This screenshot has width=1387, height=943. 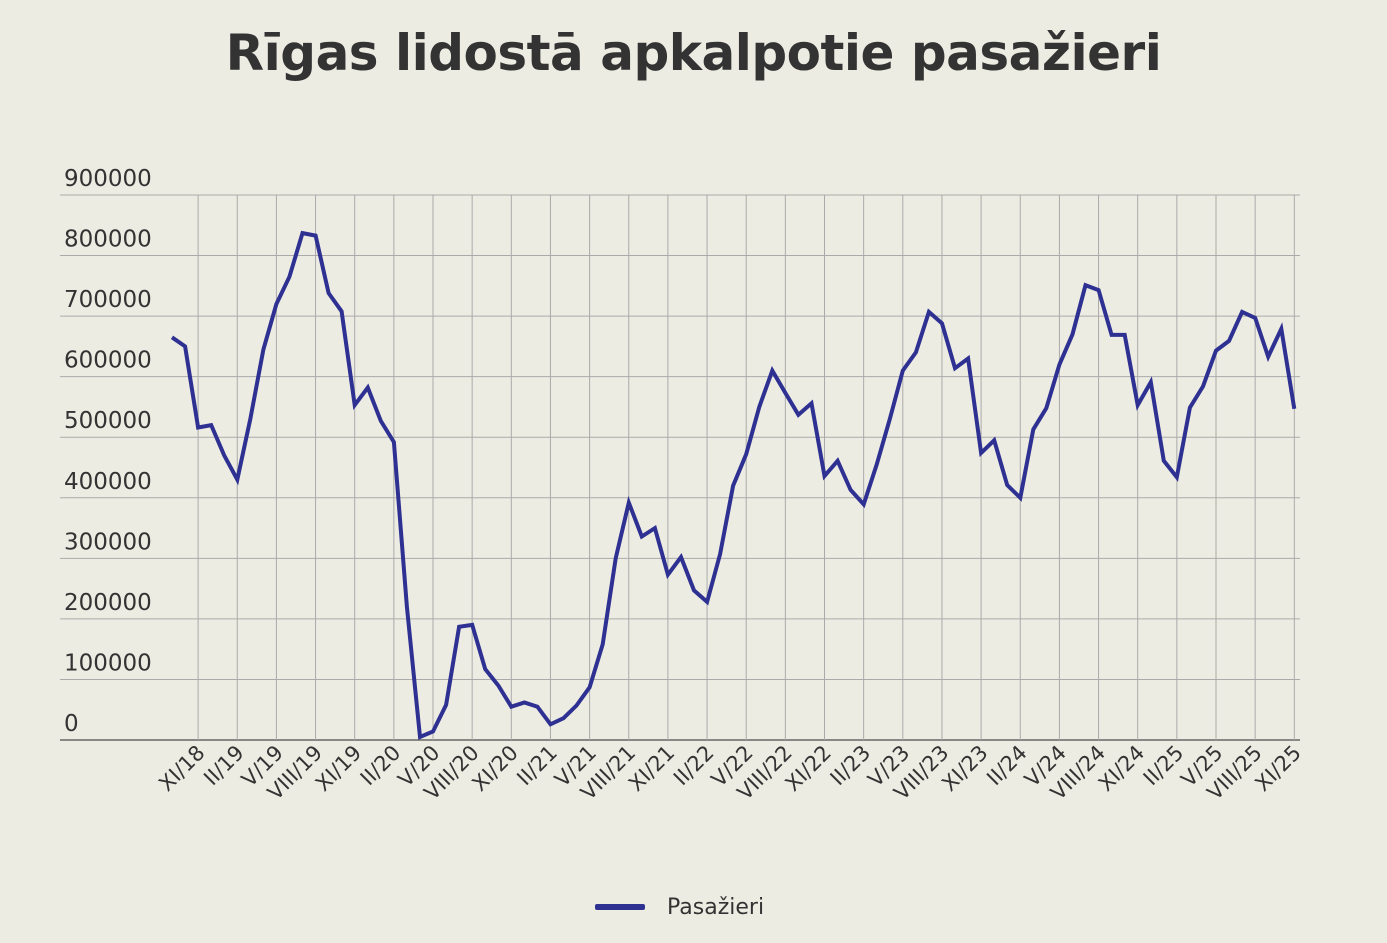 I want to click on x-tick-label: II/22, so click(x=694, y=766).